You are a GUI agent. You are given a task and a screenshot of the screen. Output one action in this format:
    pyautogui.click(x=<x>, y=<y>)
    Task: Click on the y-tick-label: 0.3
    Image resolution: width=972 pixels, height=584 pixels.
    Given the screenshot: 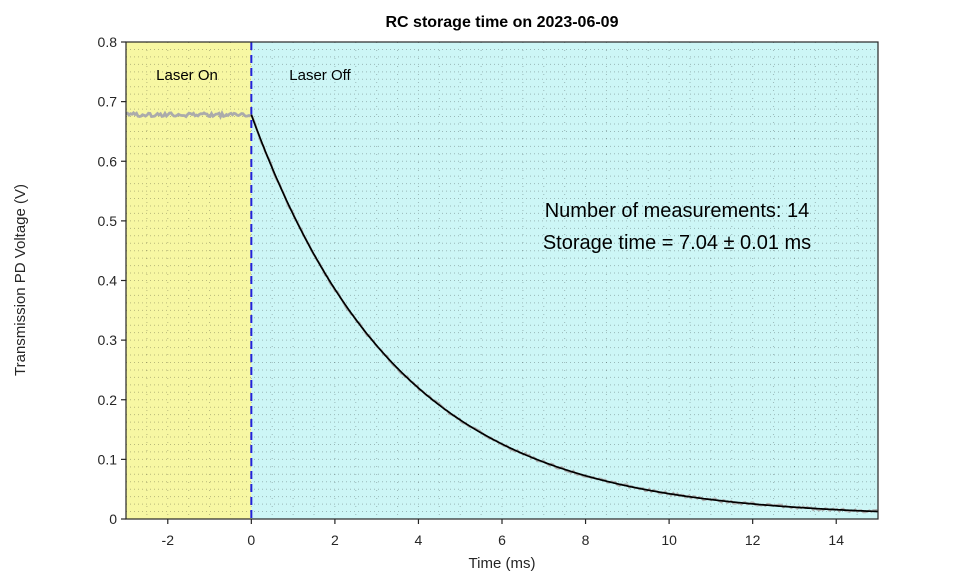 What is the action you would take?
    pyautogui.click(x=108, y=340)
    